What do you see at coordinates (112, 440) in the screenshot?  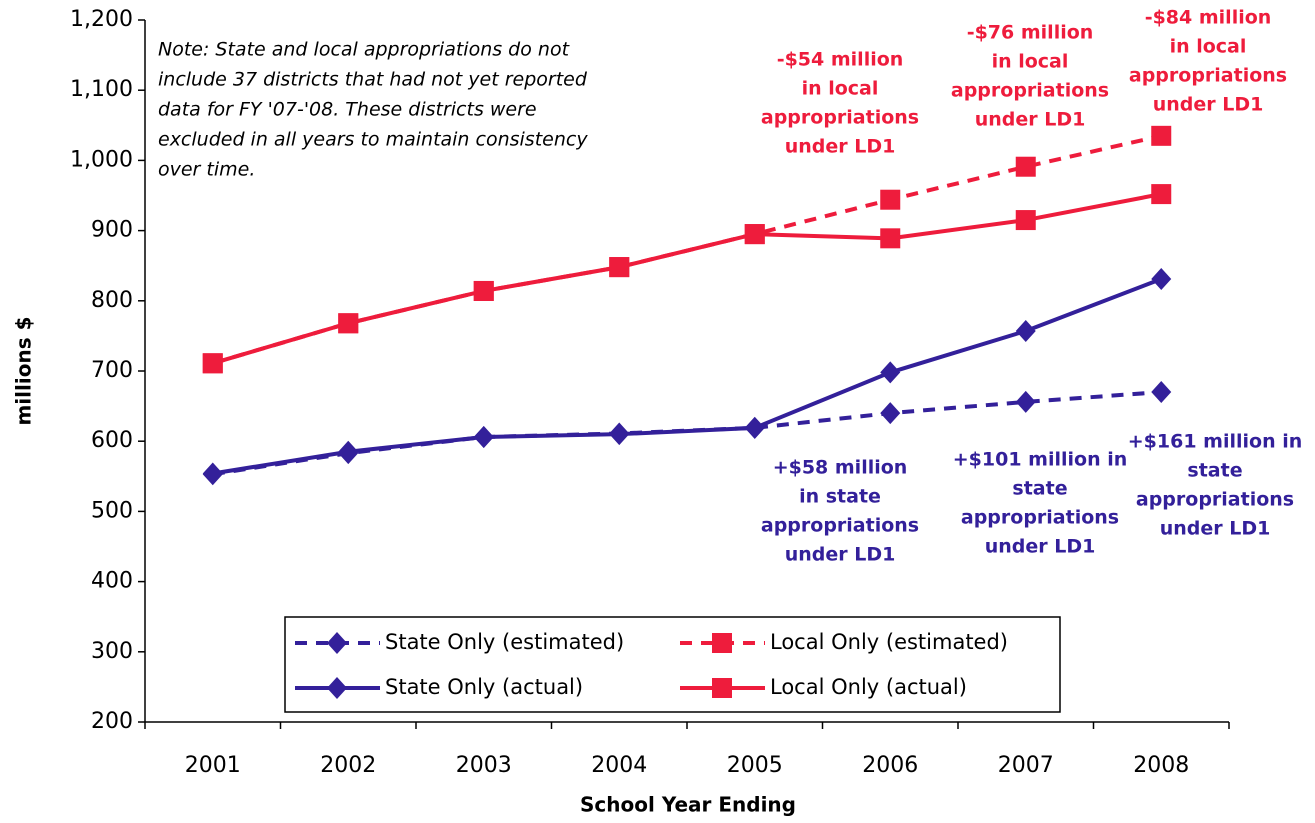 I see `y-tick-label: 600` at bounding box center [112, 440].